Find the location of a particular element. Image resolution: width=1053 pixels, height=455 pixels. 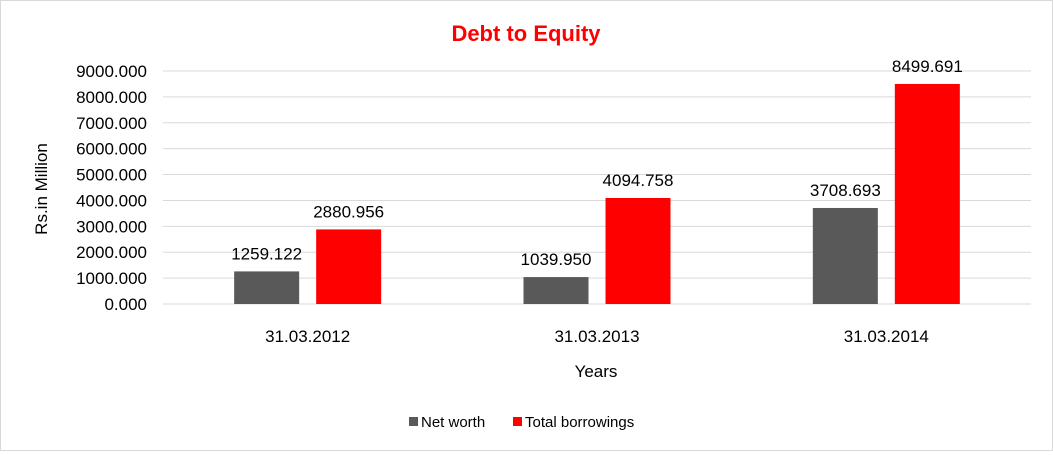

chart-title: Debt to Equity is located at coordinates (526, 33).